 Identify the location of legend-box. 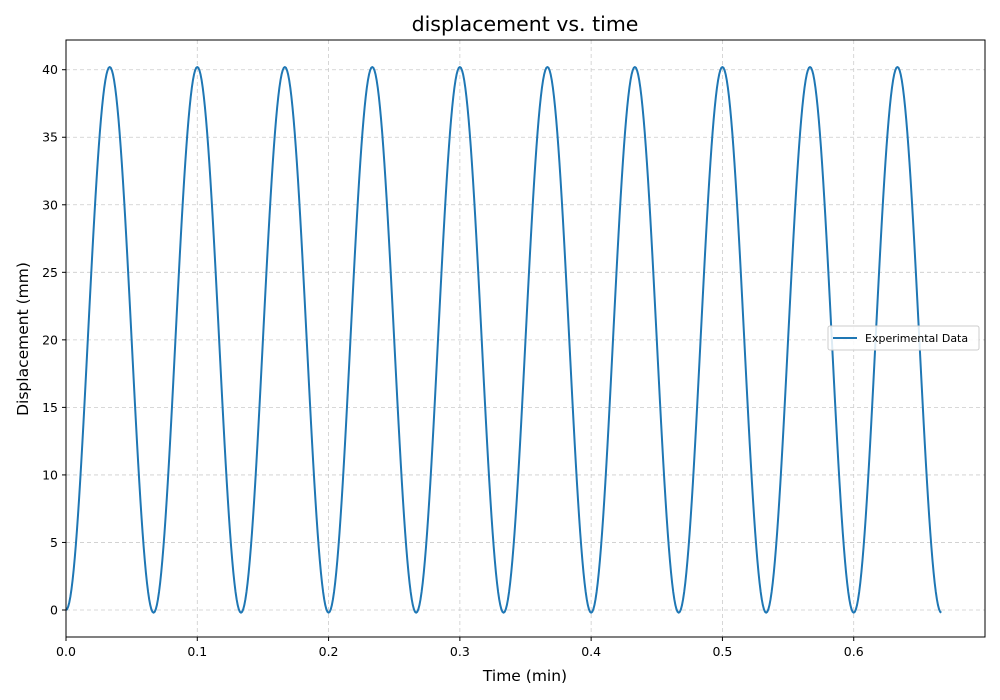
(903, 338).